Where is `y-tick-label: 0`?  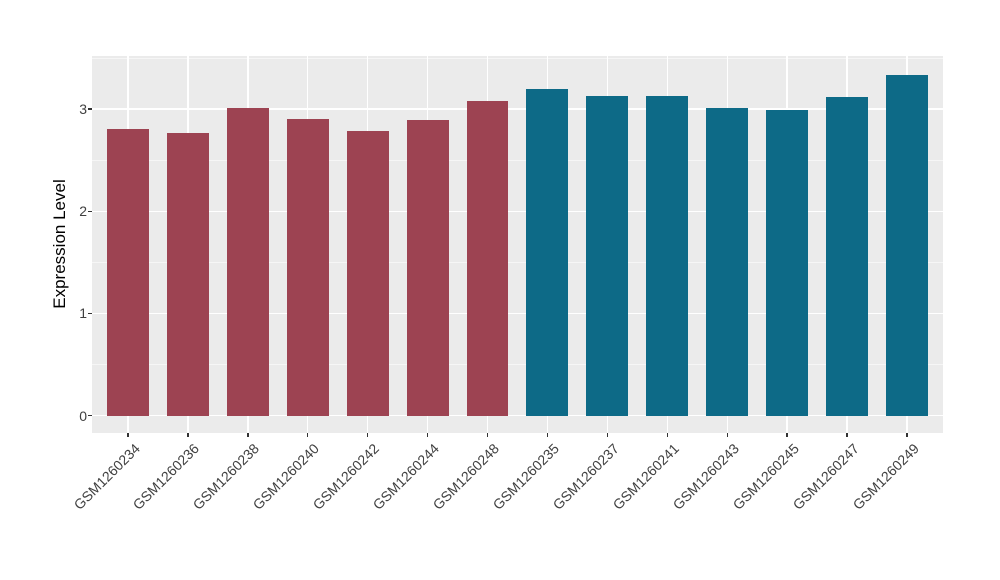 y-tick-label: 0 is located at coordinates (83, 415).